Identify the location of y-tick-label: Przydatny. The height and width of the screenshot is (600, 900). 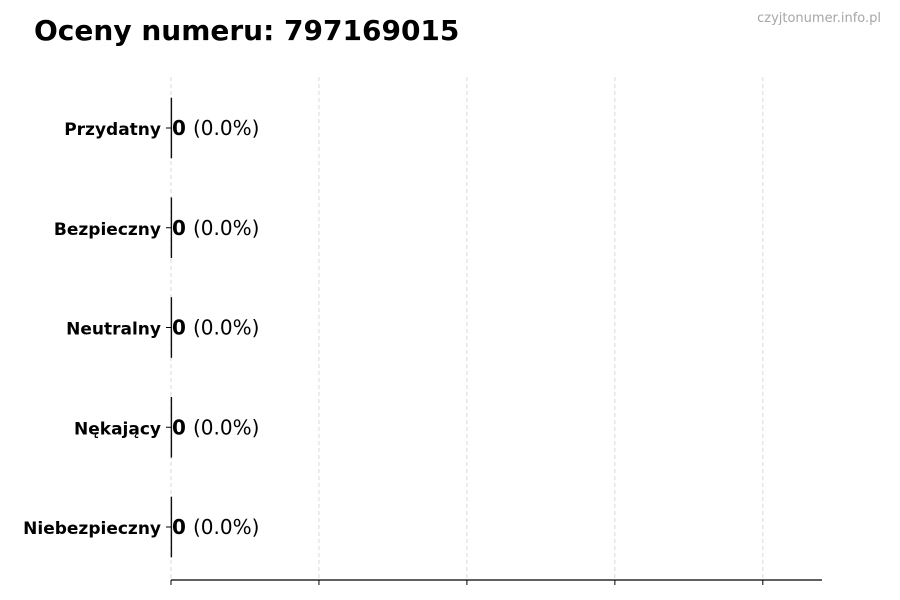
(112, 130).